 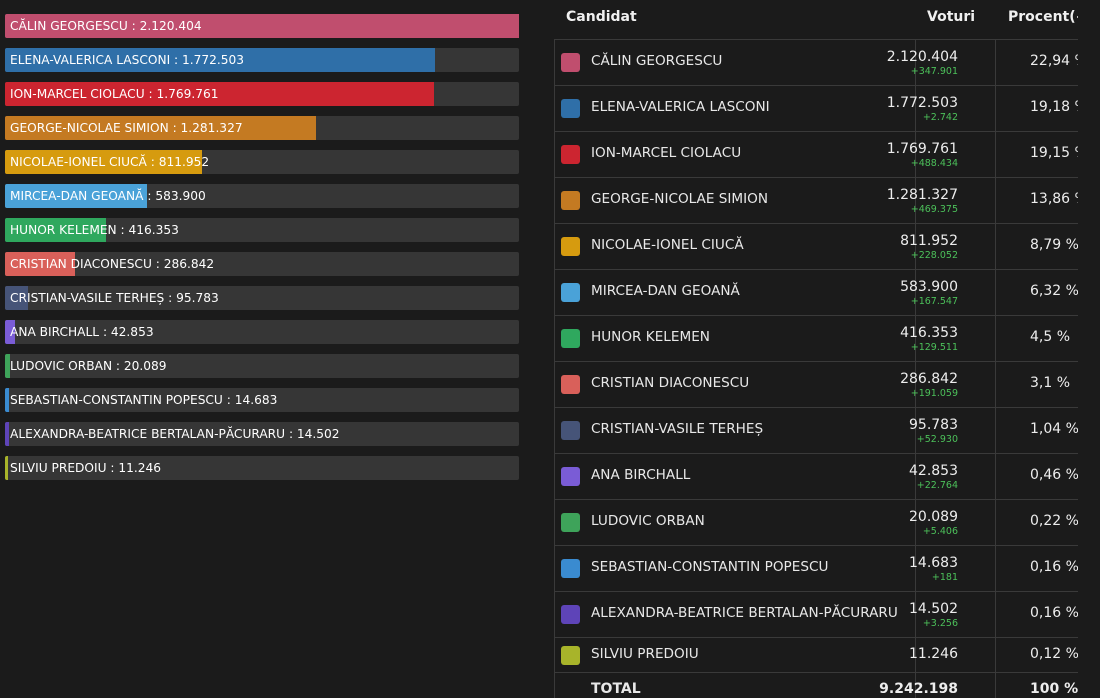 What do you see at coordinates (1050, 383) in the screenshot?
I see `vote-percent: 3,1 %` at bounding box center [1050, 383].